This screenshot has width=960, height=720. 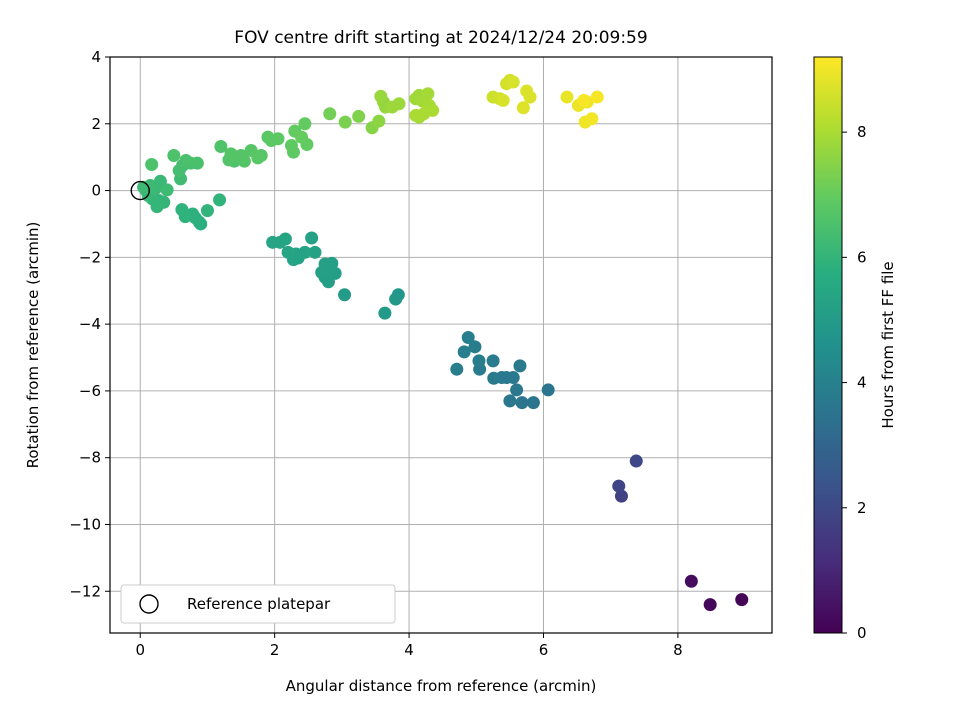 What do you see at coordinates (862, 508) in the screenshot?
I see `colorbar-tick-label: 2` at bounding box center [862, 508].